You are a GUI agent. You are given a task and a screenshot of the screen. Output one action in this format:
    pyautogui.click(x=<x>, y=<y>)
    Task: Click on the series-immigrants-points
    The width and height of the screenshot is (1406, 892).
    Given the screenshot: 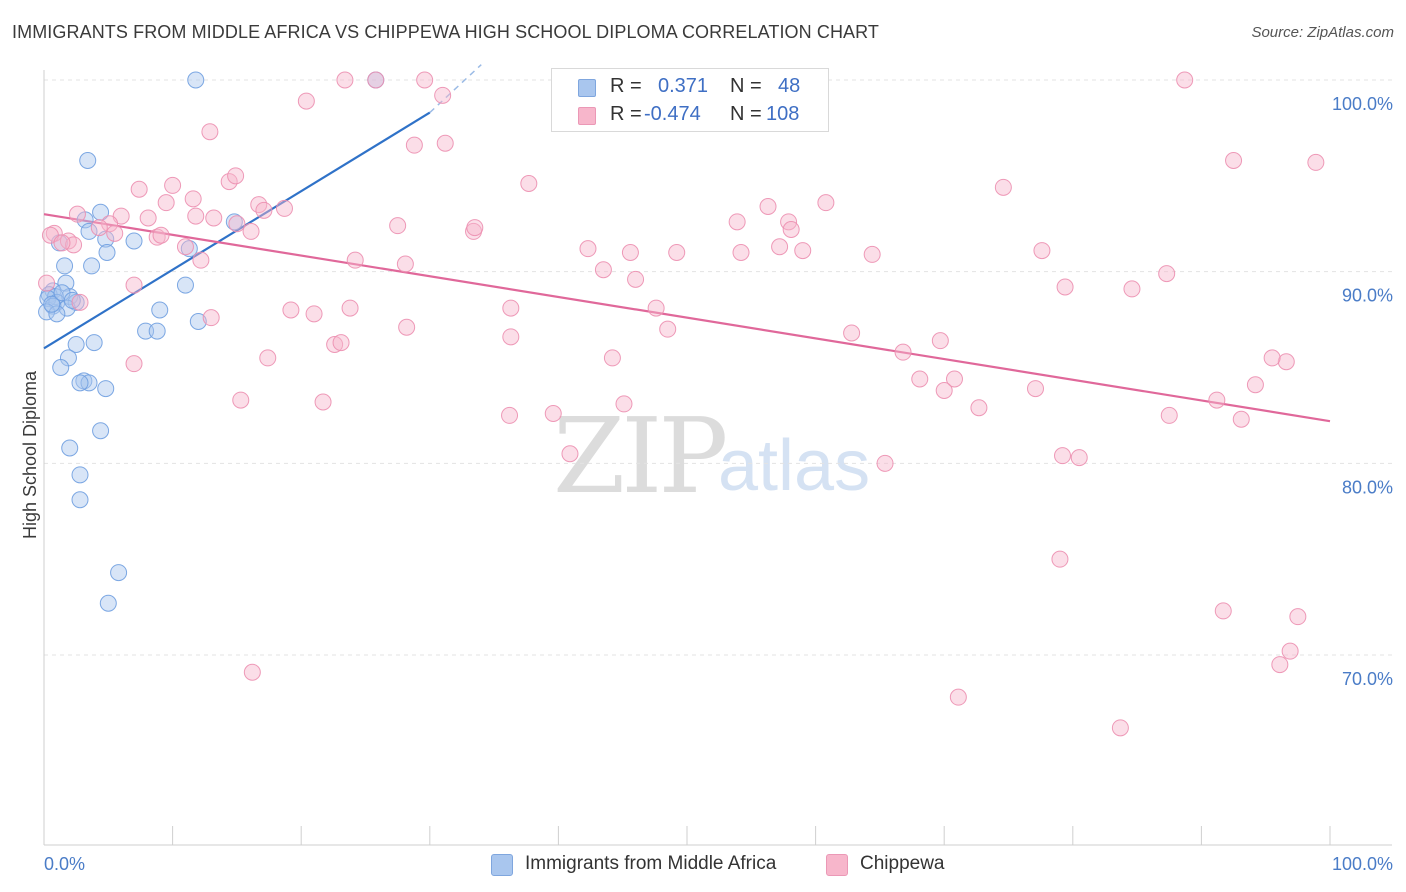 What is the action you would take?
    pyautogui.click(x=211, y=341)
    